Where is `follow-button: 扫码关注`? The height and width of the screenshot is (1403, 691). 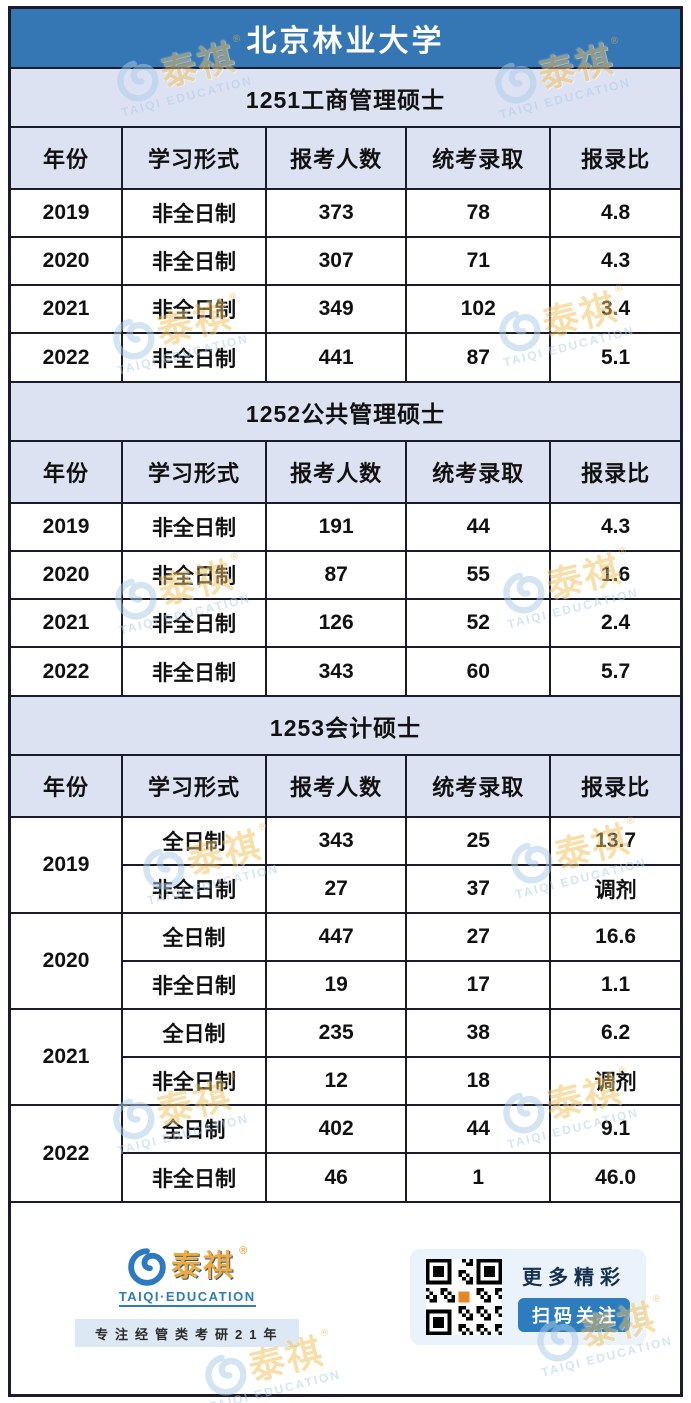
follow-button: 扫码关注 is located at coordinates (574, 1315).